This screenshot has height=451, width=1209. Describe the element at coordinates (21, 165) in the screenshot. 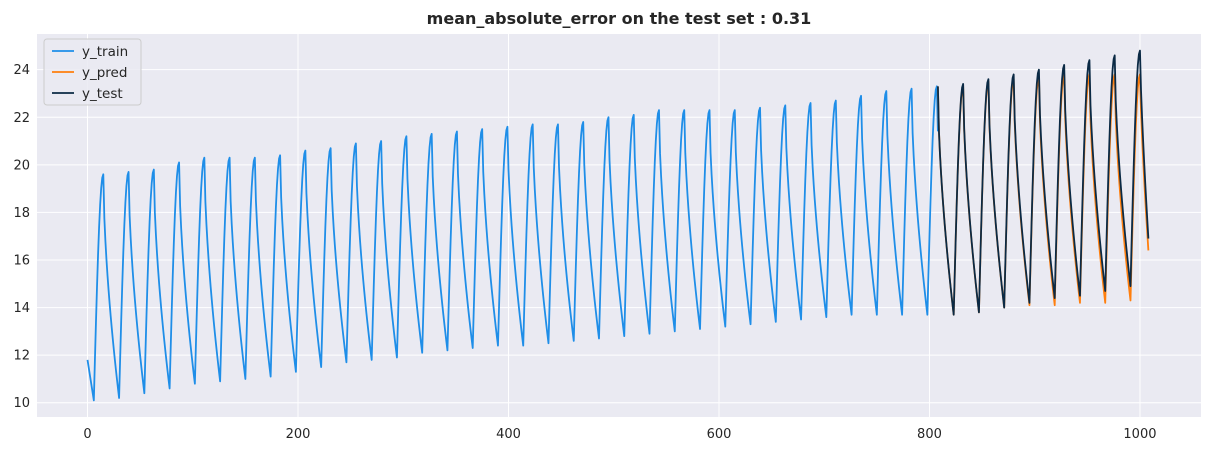

I see `y-tick-label: 20` at that location.